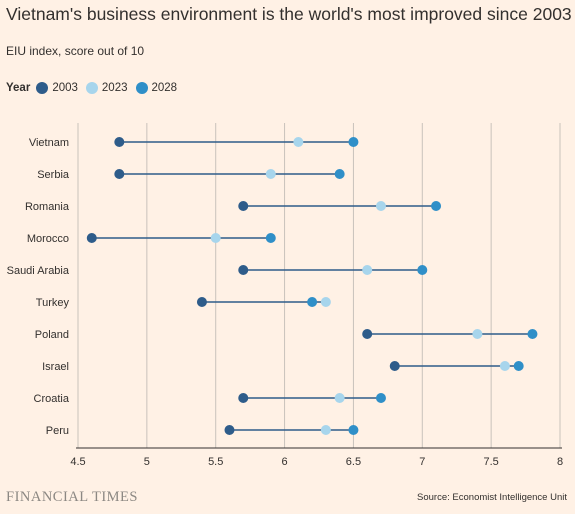 Image resolution: width=575 pixels, height=514 pixels. What do you see at coordinates (492, 497) in the screenshot?
I see `source-note: Source: Economist Intelligence Unit` at bounding box center [492, 497].